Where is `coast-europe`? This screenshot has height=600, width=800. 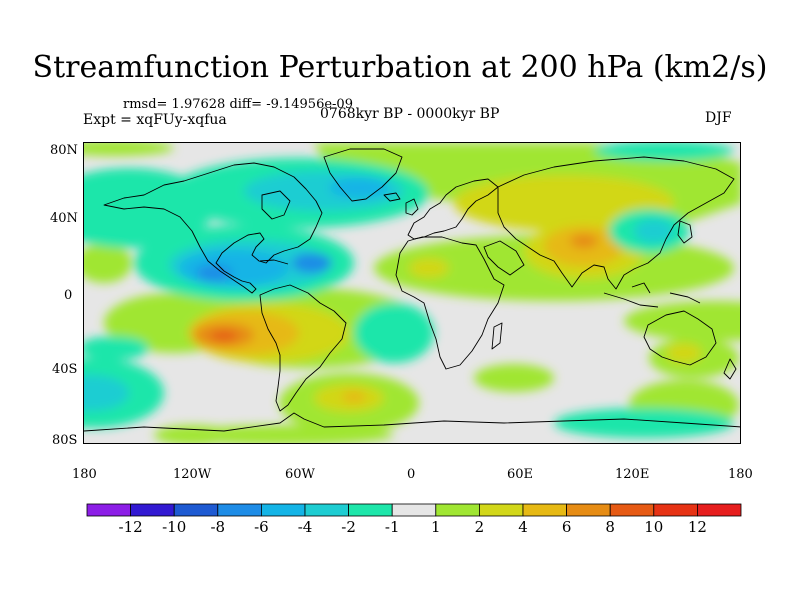
coast-europe is located at coordinates (453, 209).